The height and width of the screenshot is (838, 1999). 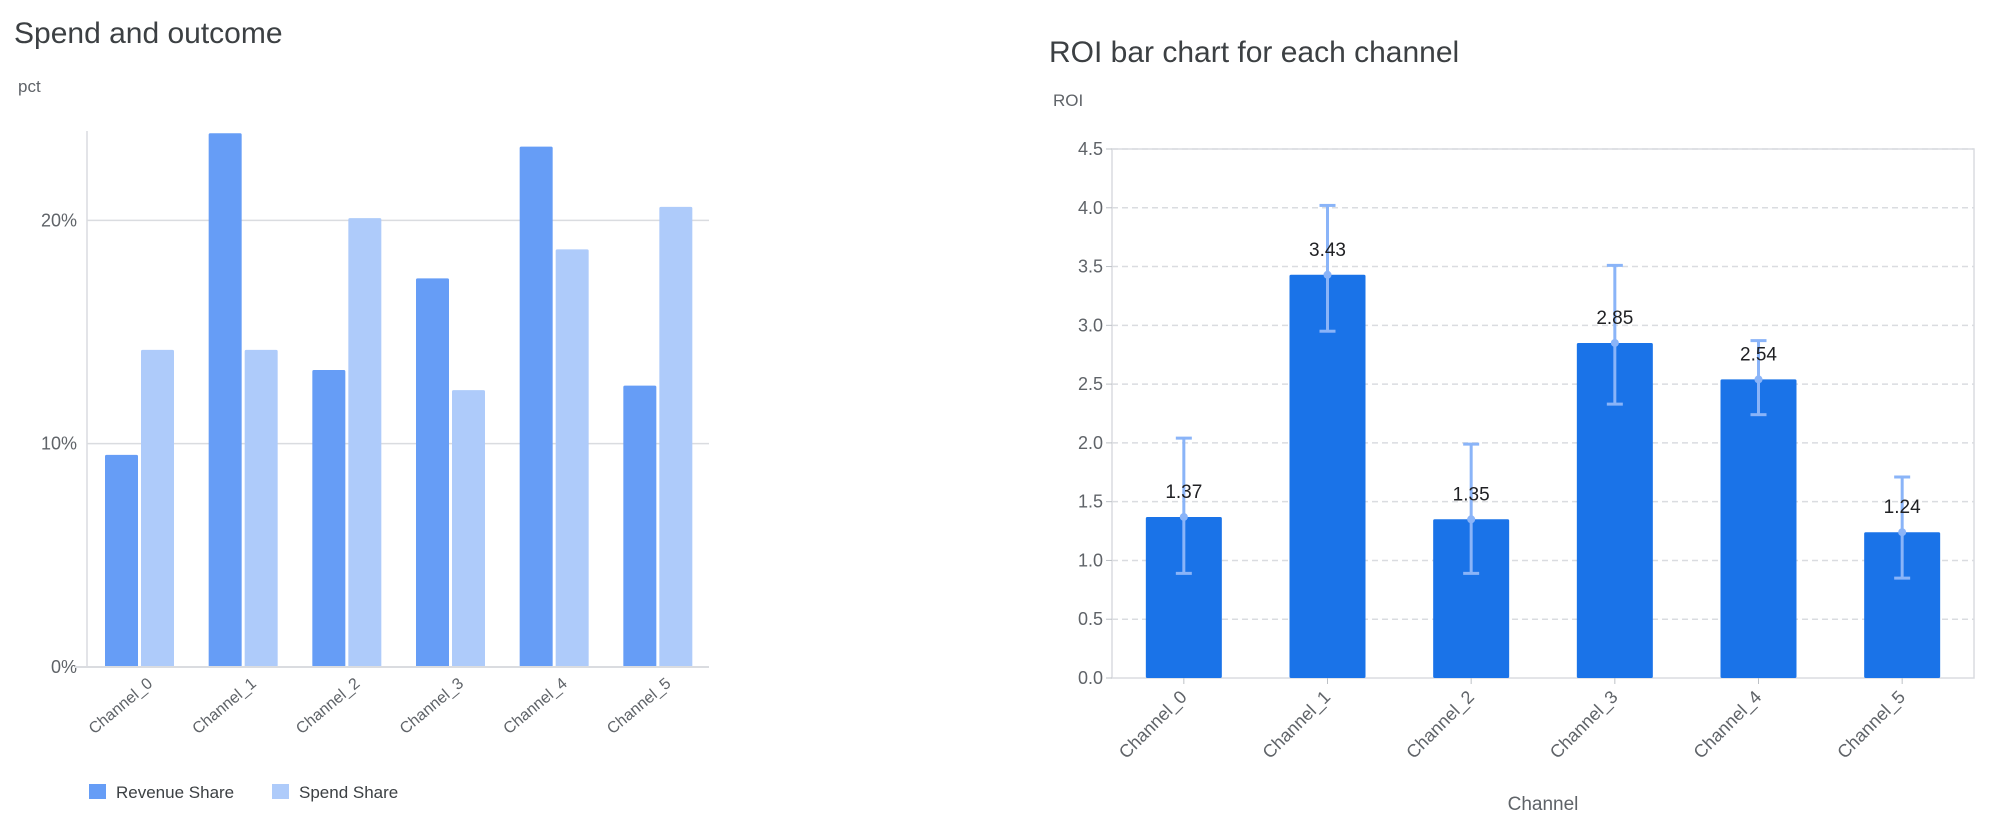 What do you see at coordinates (29, 86) in the screenshot?
I see `y-axis-label: pct` at bounding box center [29, 86].